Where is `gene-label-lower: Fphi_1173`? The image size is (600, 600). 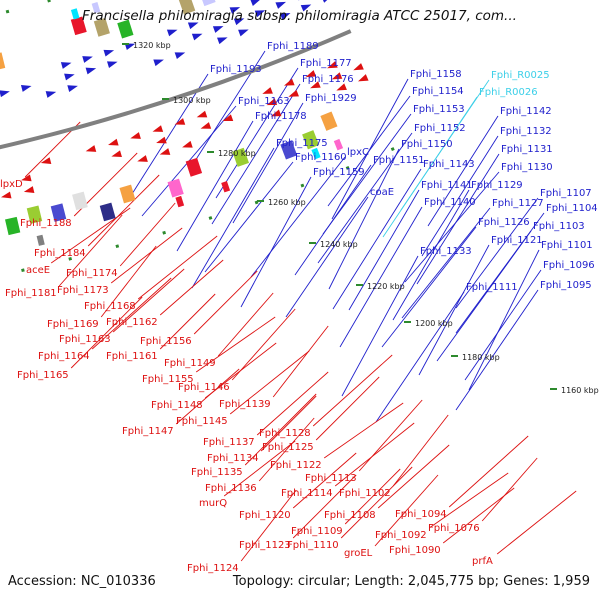
gene-label-lower: Fphi_1173 is located at coordinates (83, 290).